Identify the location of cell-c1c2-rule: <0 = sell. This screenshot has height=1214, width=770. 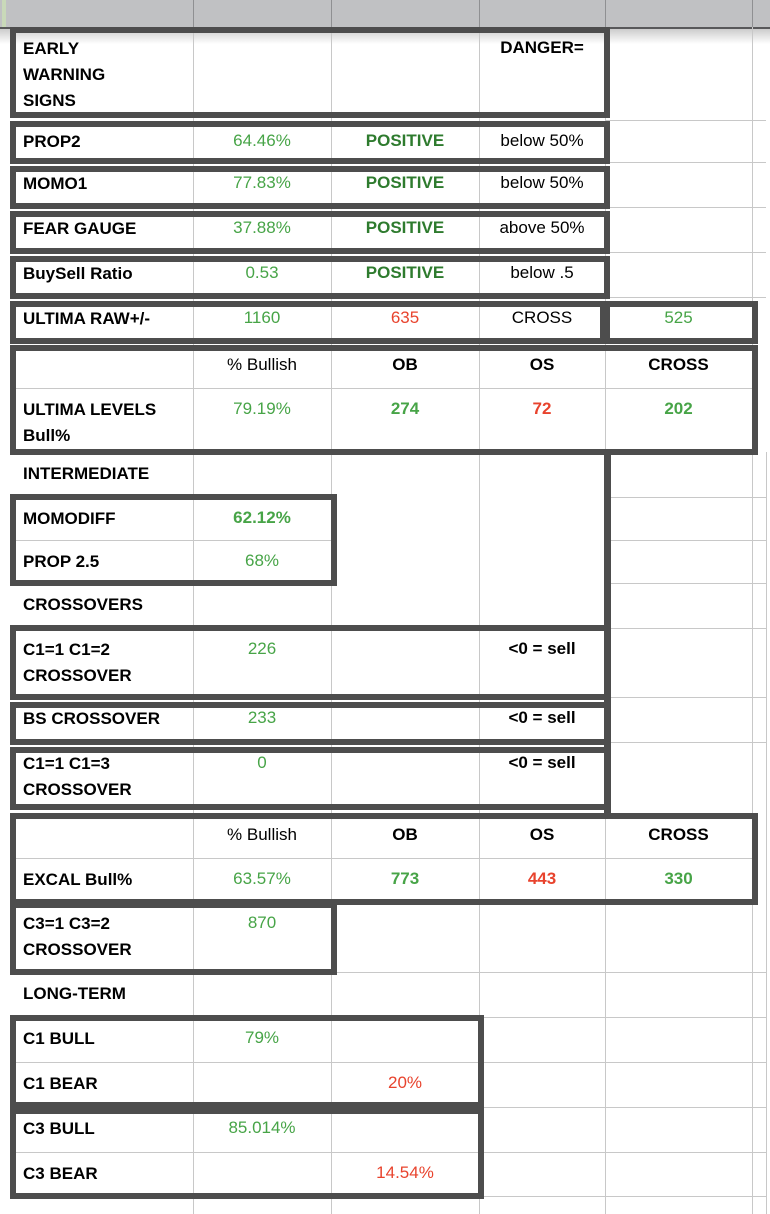
(542, 648).